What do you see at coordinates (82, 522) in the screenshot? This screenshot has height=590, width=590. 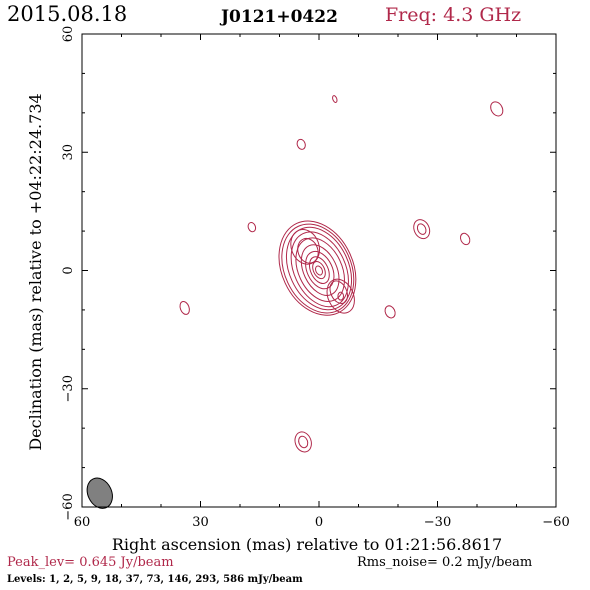 I see `x-tick-label: 60` at bounding box center [82, 522].